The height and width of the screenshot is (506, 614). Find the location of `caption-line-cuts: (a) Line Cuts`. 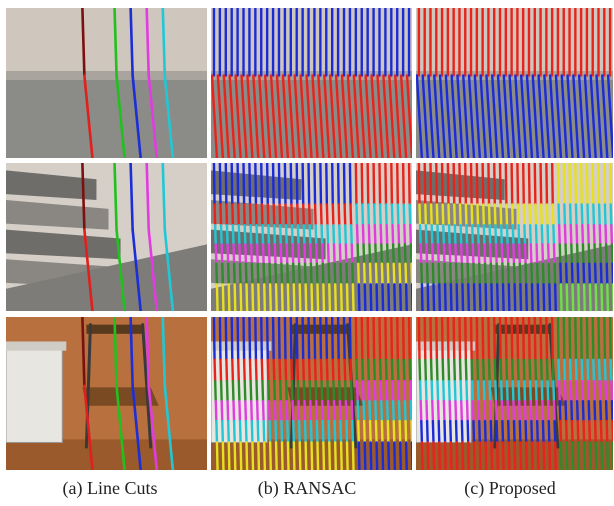

caption-line-cuts: (a) Line Cuts is located at coordinates (110, 488).